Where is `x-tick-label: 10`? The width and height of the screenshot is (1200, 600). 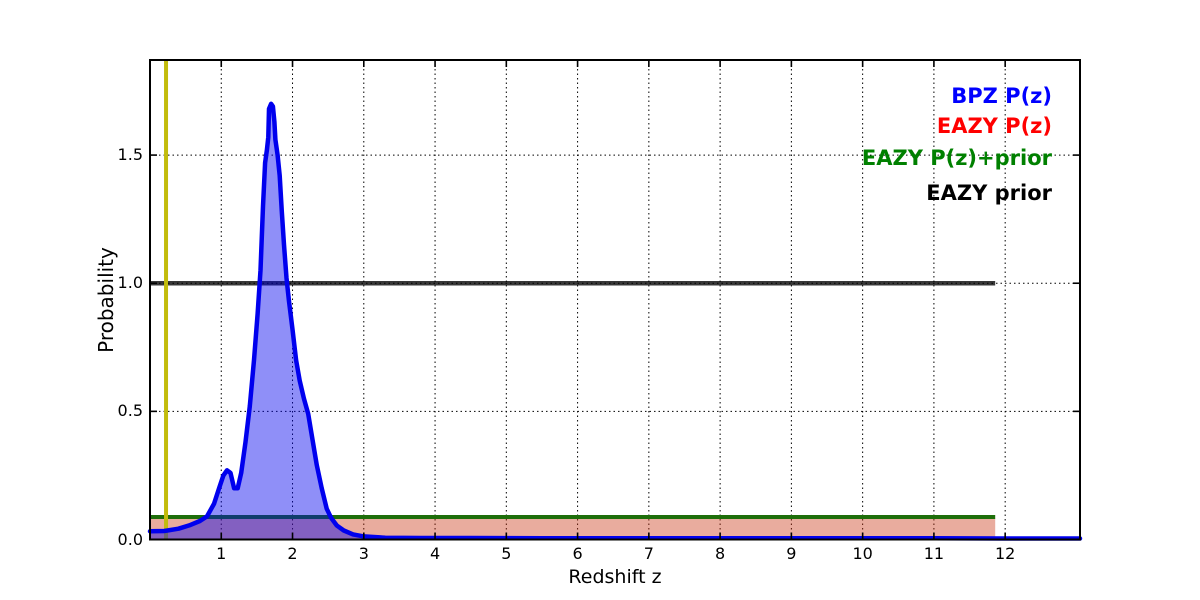 x-tick-label: 10 is located at coordinates (862, 553).